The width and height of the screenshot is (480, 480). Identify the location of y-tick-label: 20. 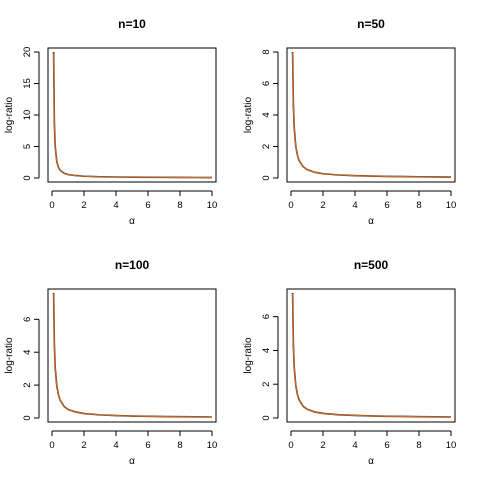
(27, 52).